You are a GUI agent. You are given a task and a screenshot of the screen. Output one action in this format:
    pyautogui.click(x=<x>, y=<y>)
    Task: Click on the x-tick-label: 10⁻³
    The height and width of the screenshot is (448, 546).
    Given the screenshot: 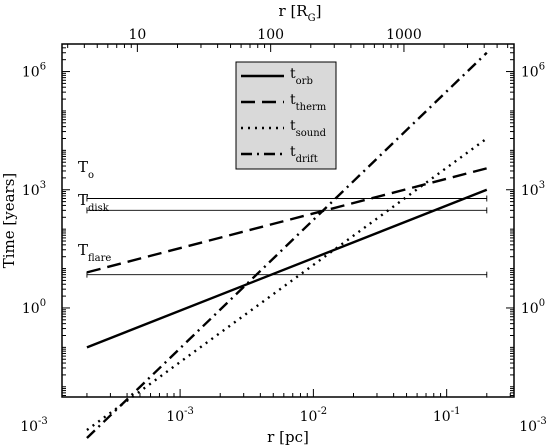 What is the action you would take?
    pyautogui.click(x=180, y=415)
    